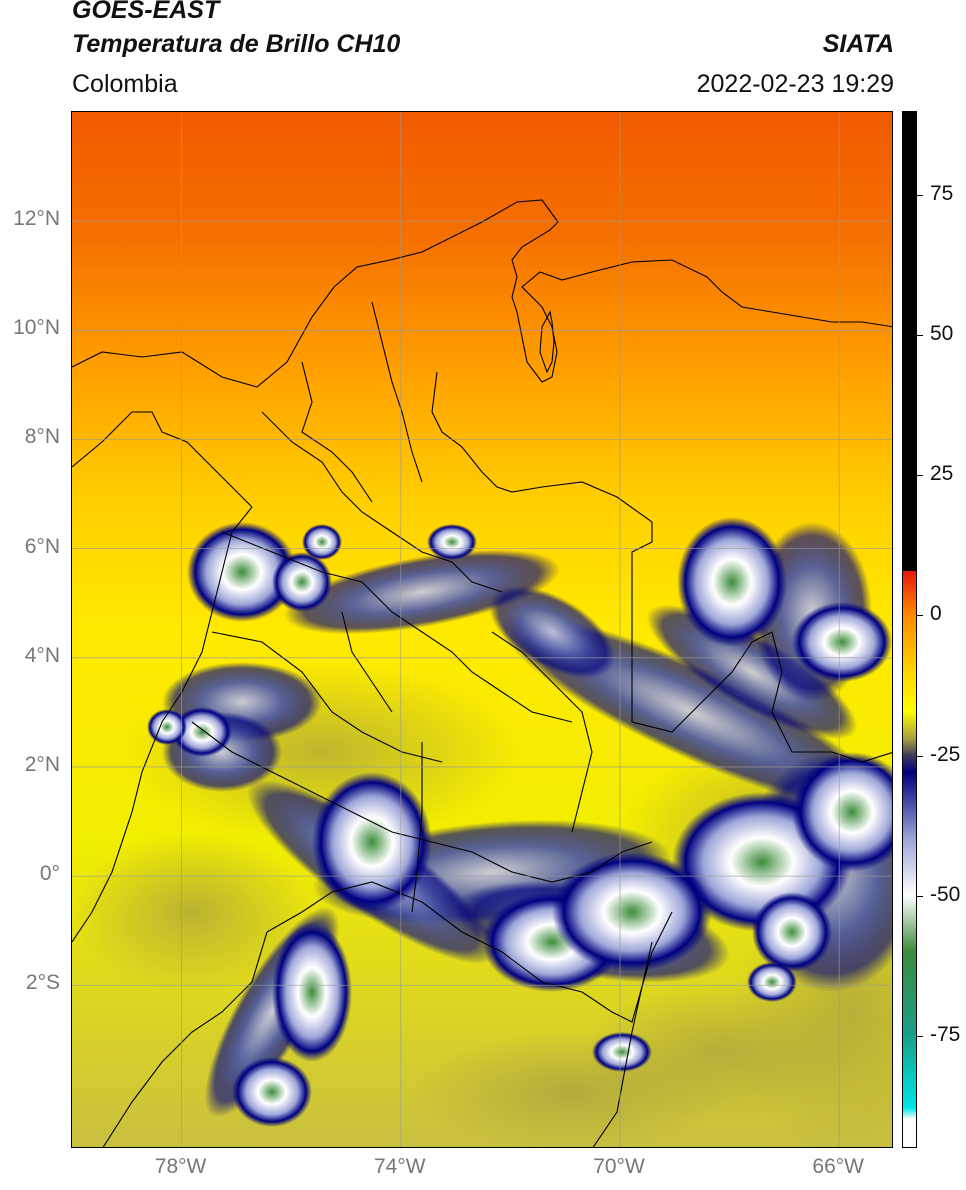 The image size is (966, 1190). What do you see at coordinates (838, 1166) in the screenshot?
I see `lon-tick-label: 66°W` at bounding box center [838, 1166].